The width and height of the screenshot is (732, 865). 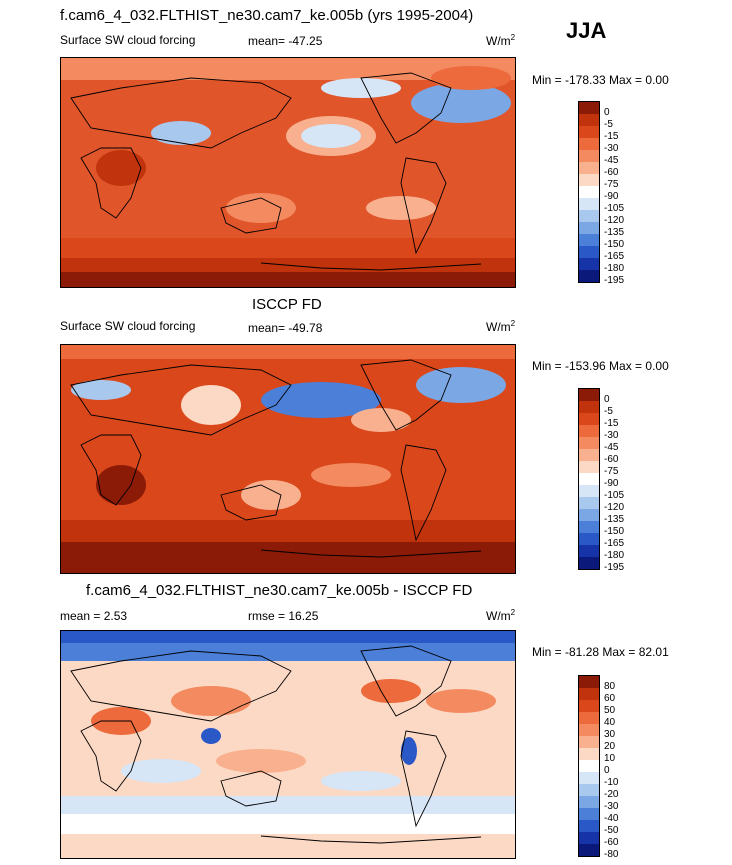 I want to click on min-max-label: Min = -153.96 Max = 0.00, so click(x=600, y=366).